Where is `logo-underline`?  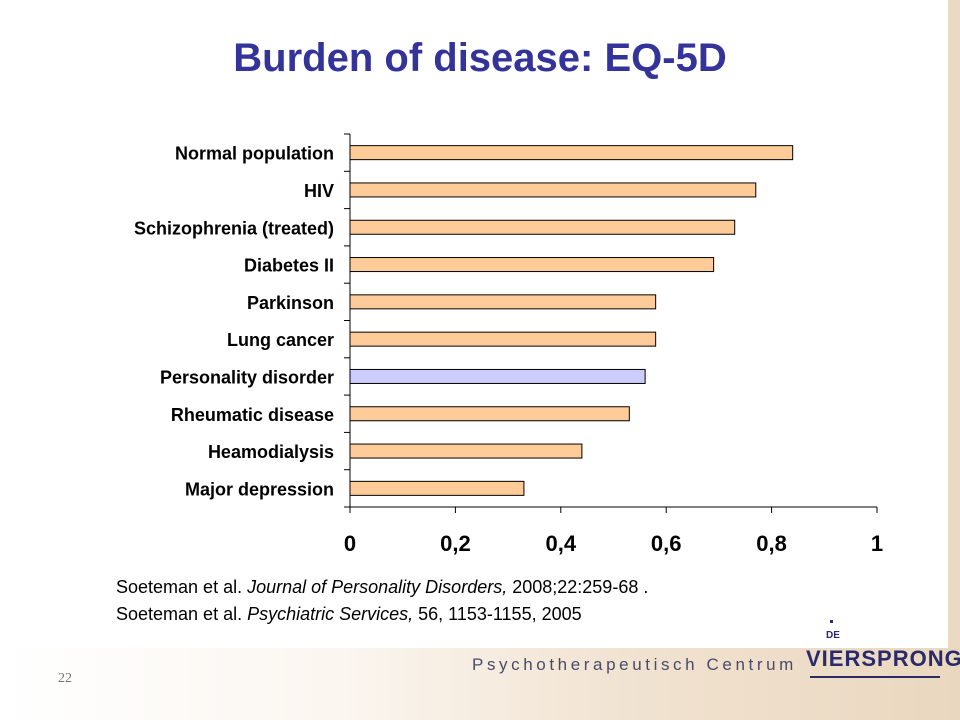 logo-underline is located at coordinates (875, 677).